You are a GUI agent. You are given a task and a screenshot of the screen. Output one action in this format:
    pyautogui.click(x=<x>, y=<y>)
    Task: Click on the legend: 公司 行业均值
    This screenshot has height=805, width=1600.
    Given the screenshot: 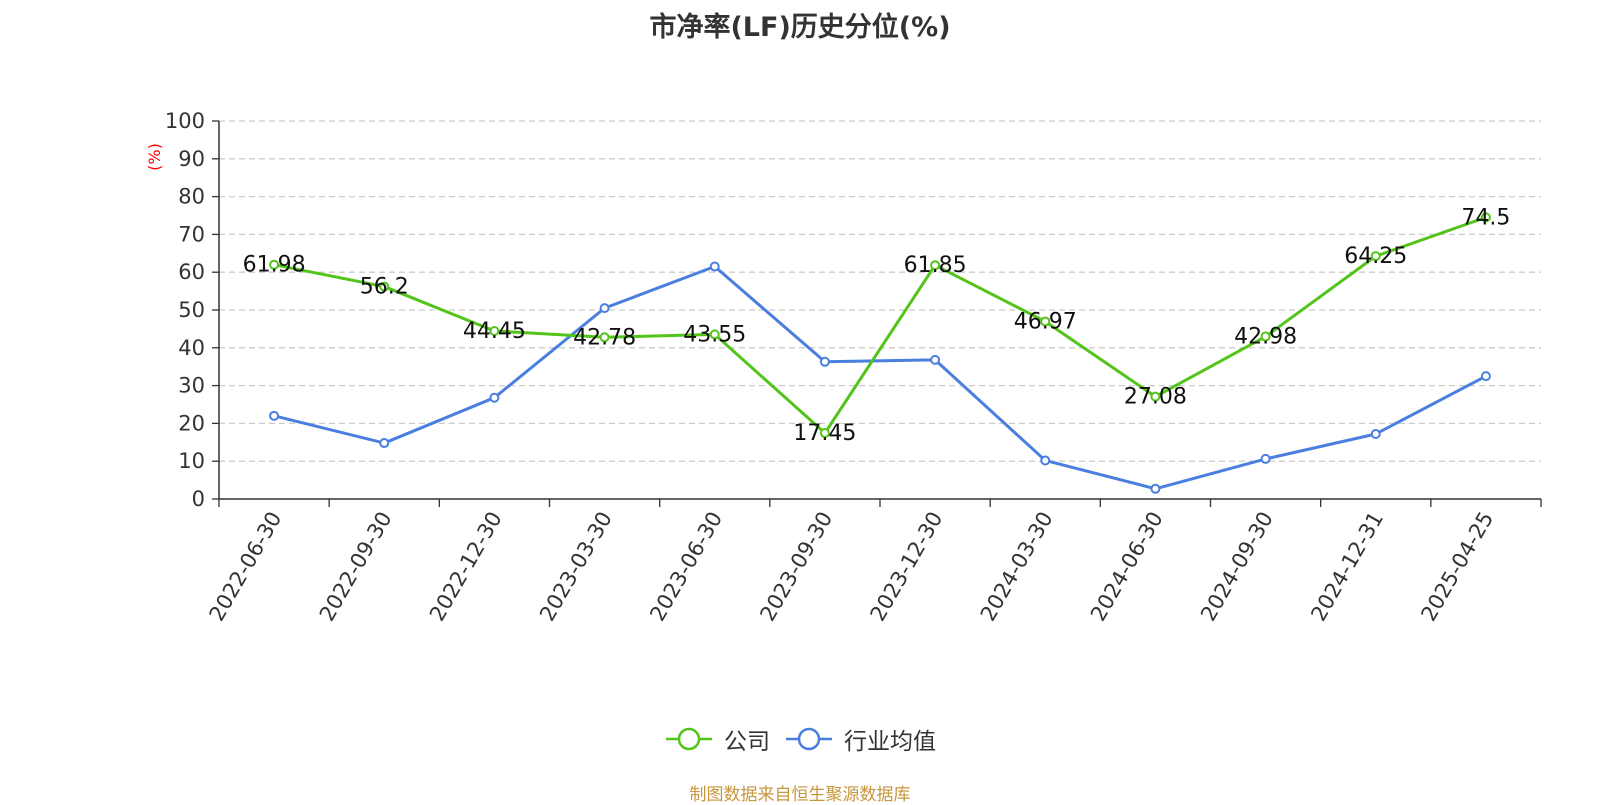 What is the action you would take?
    pyautogui.click(x=800, y=739)
    